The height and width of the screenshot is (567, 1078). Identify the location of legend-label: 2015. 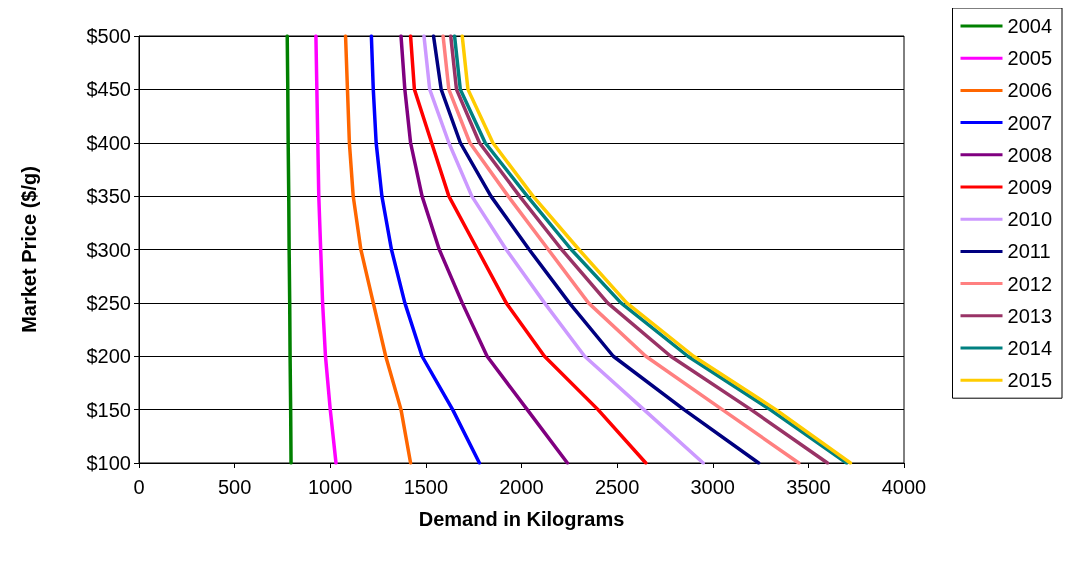
(1030, 380).